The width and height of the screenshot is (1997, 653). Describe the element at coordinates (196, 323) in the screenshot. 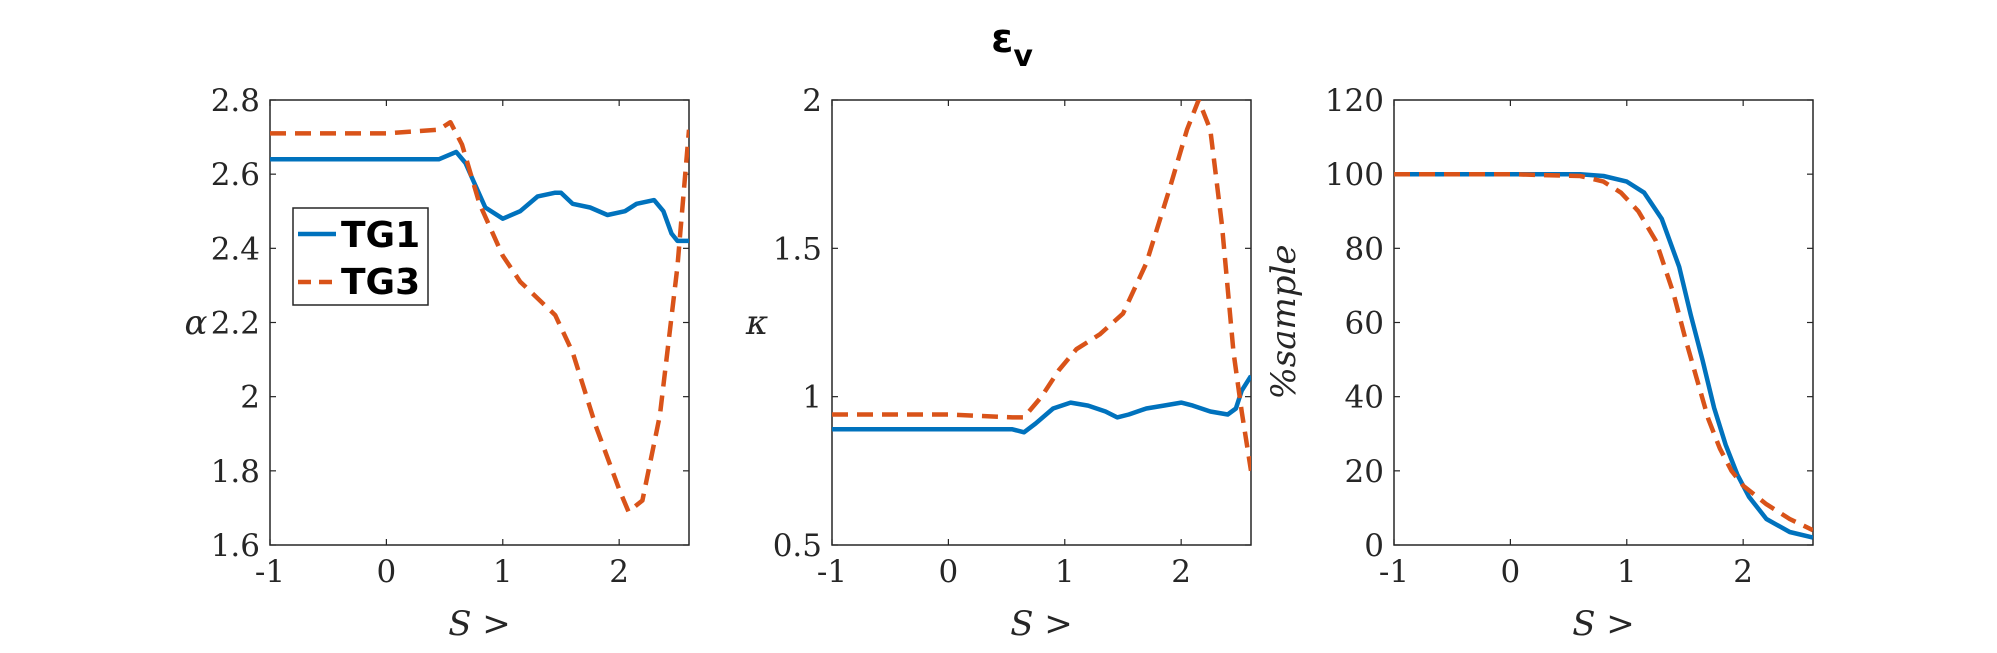

I see `y-axis-label: α` at that location.